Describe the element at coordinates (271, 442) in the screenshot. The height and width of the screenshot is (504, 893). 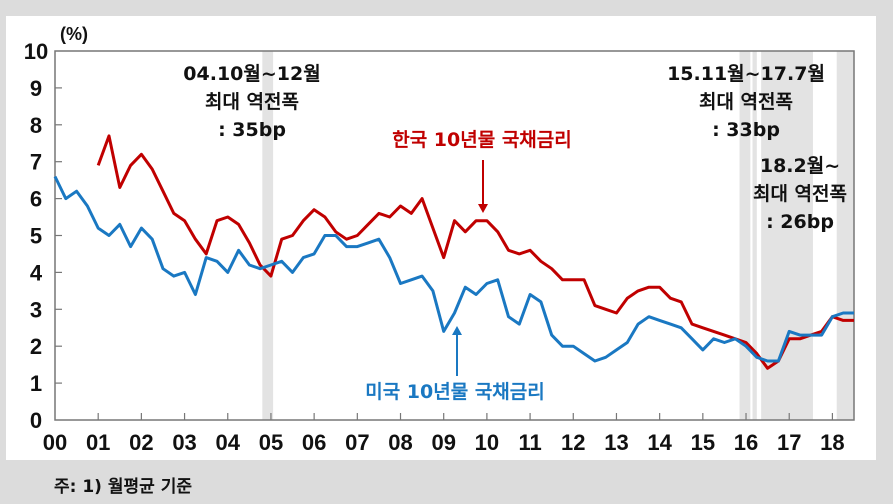
I see `x-tick-label: 05` at that location.